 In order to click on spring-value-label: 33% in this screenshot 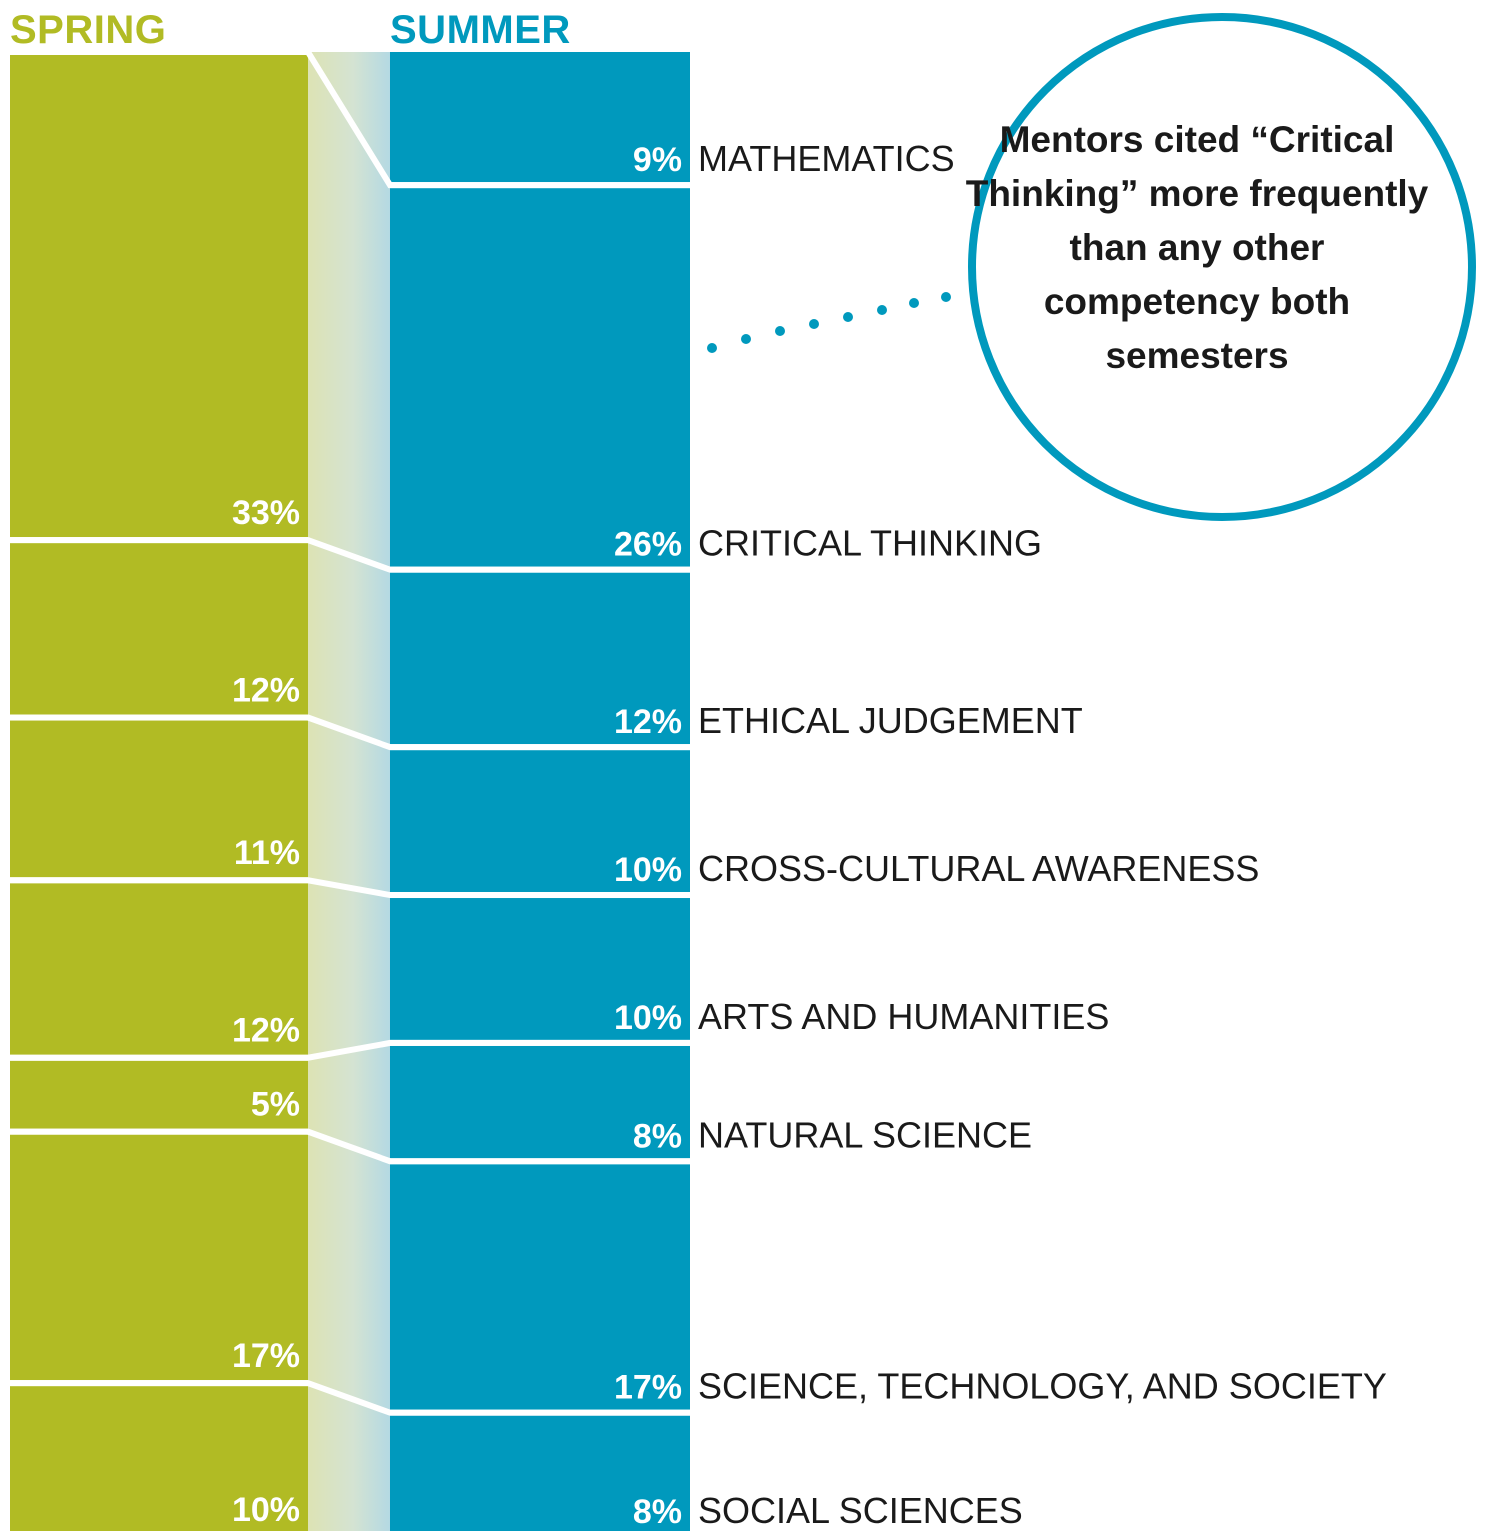, I will do `click(266, 513)`.